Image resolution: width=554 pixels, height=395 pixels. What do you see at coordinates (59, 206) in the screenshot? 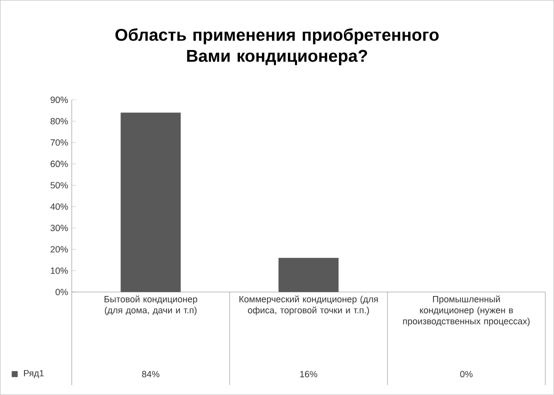
I see `y-tick-label: 40%` at bounding box center [59, 206].